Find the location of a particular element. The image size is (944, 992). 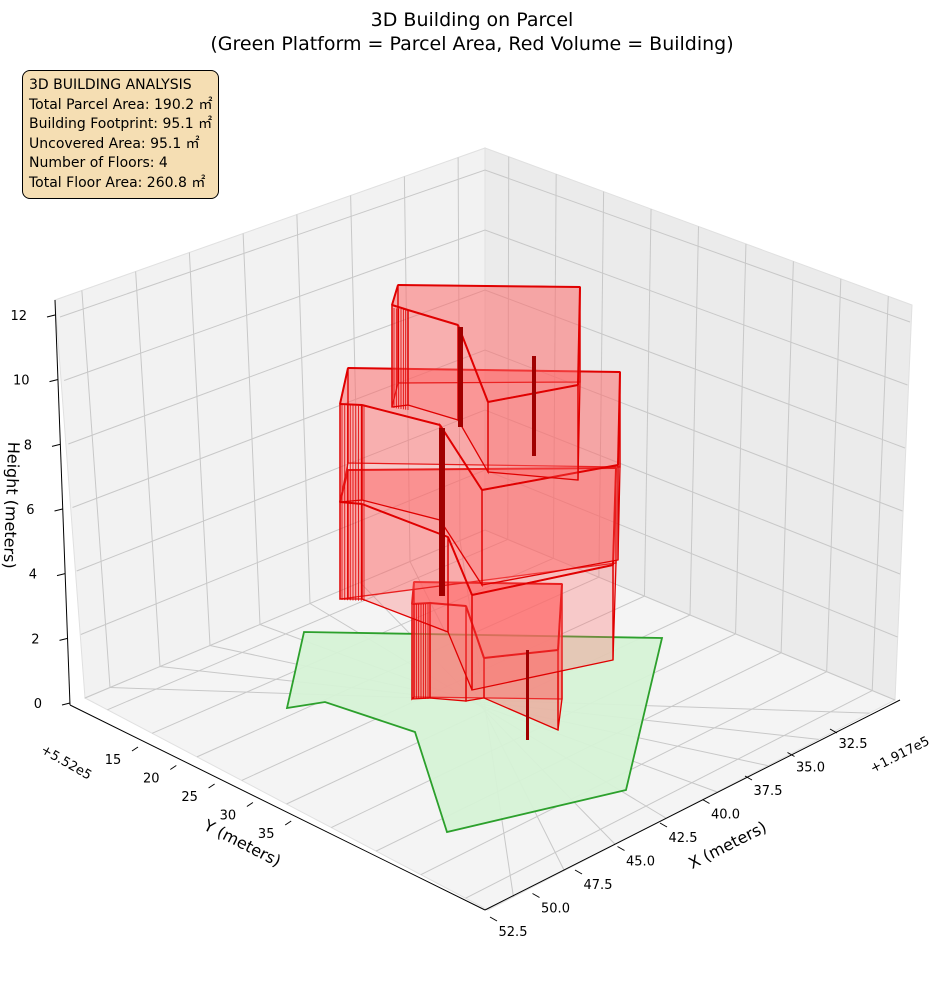

x-tick-label: 45.0 is located at coordinates (640, 862).